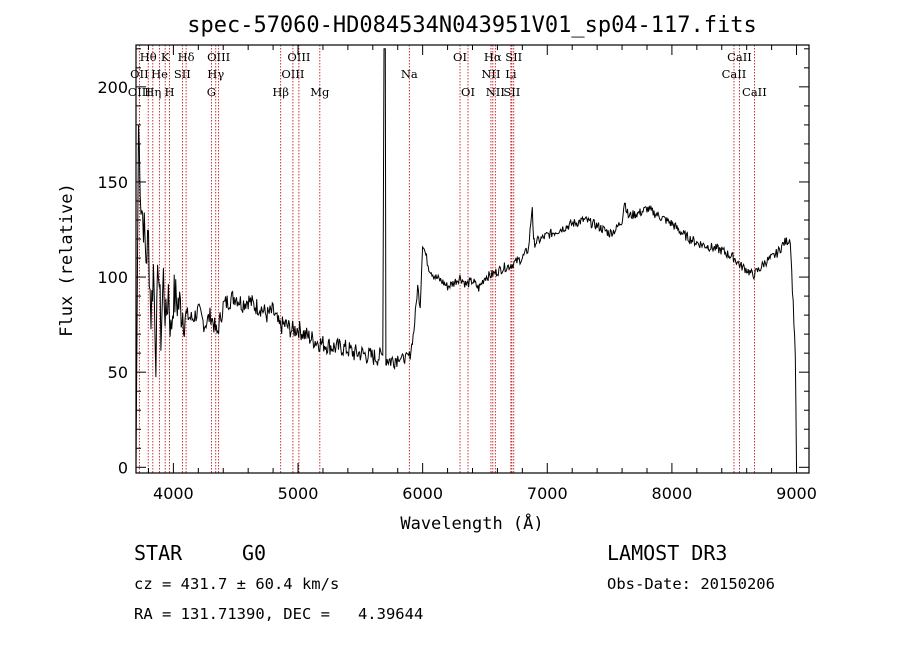  What do you see at coordinates (298, 493) in the screenshot?
I see `x-tick-label: 5000` at bounding box center [298, 493].